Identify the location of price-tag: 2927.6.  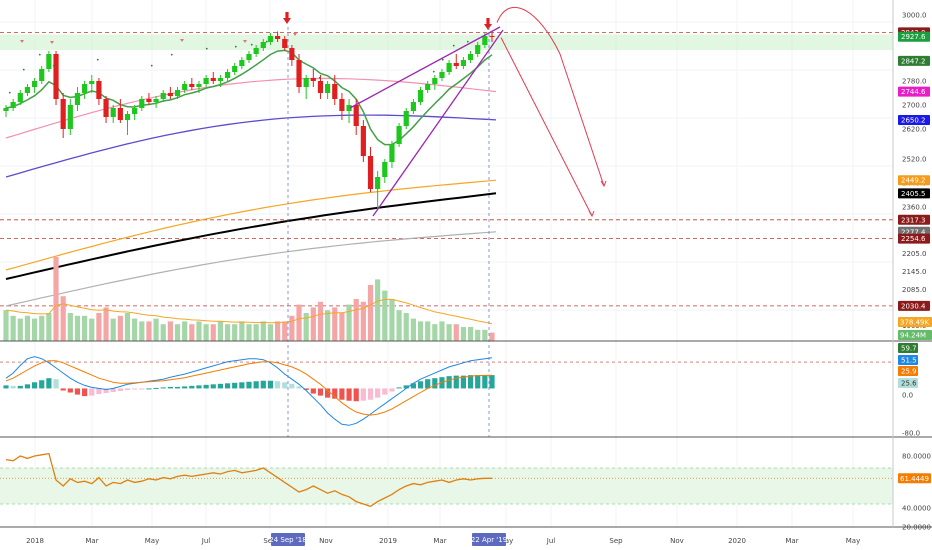
(914, 36).